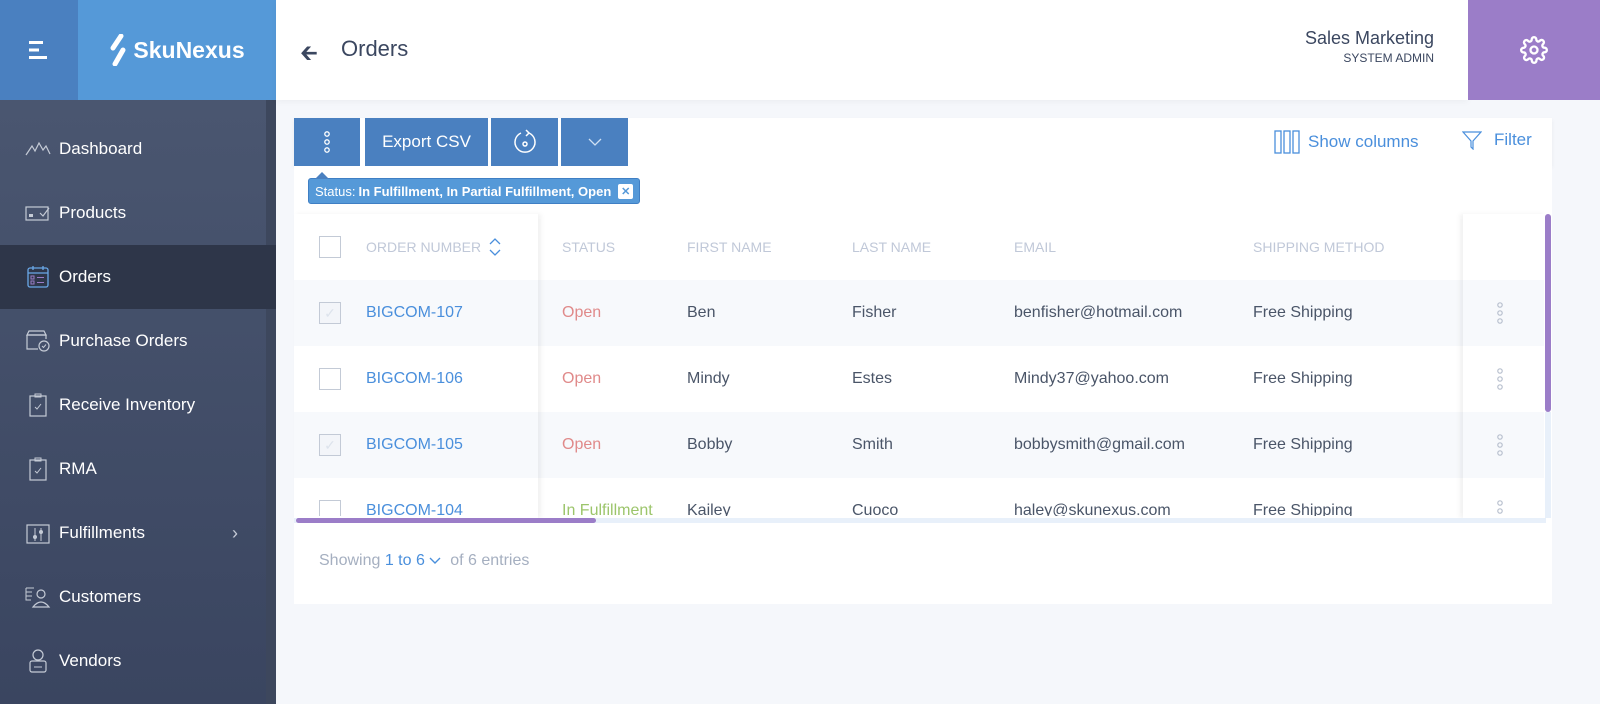 The image size is (1600, 704). What do you see at coordinates (271, 402) in the screenshot?
I see `sidebar-scrollbar` at bounding box center [271, 402].